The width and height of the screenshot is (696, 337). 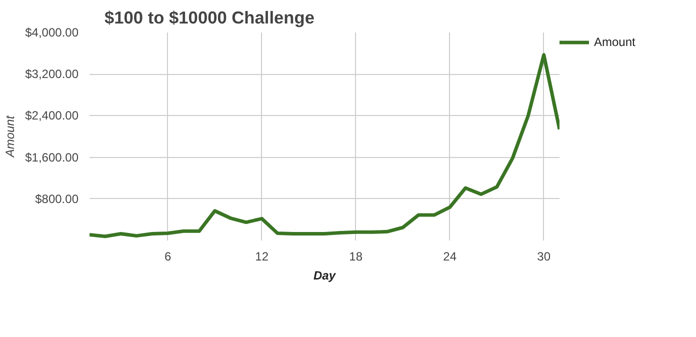 What do you see at coordinates (10, 136) in the screenshot?
I see `y-axis-title: Amount` at bounding box center [10, 136].